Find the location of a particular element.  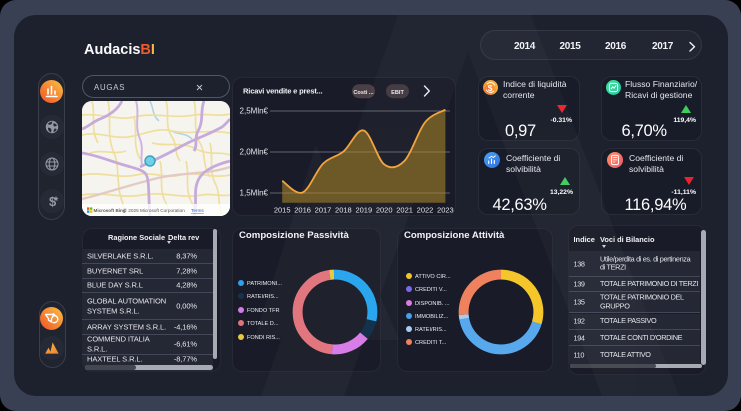

svg-text: 2023 is located at coordinates (445, 210).